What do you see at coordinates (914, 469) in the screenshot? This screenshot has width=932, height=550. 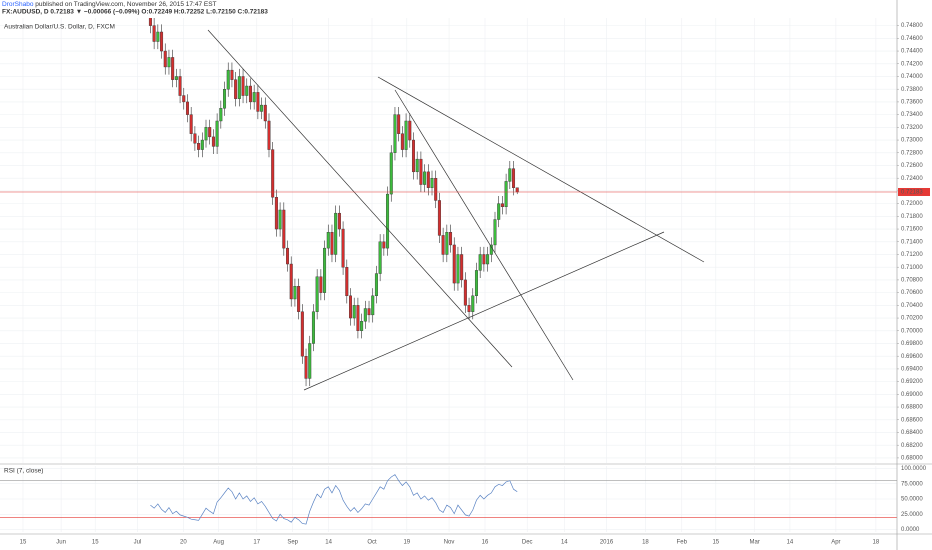 I see `y-tick-label: 100.0000` at bounding box center [914, 469].